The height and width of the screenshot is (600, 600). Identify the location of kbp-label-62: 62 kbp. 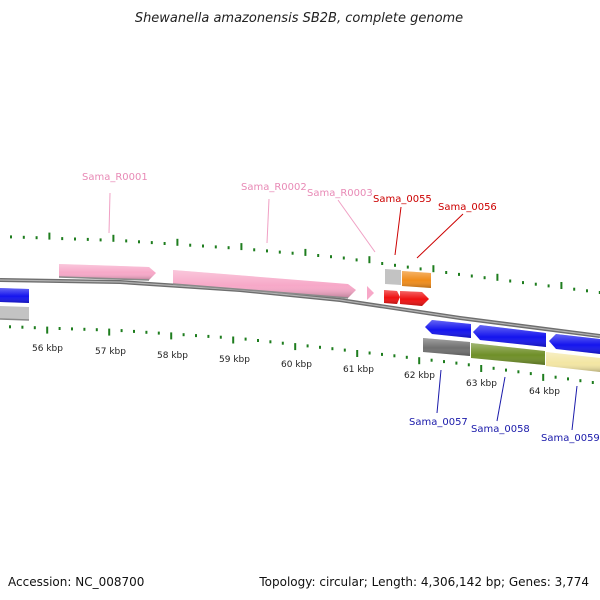
(419, 376).